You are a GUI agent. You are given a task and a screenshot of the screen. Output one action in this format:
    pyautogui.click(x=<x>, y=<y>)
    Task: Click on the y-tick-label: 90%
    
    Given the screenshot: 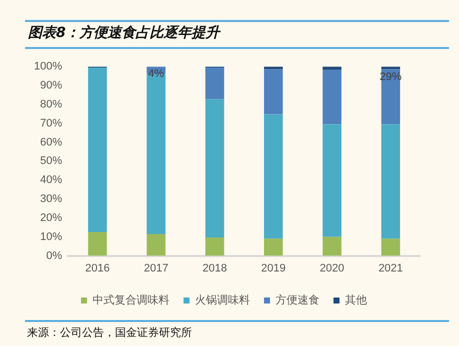 What is the action you would take?
    pyautogui.click(x=51, y=86)
    